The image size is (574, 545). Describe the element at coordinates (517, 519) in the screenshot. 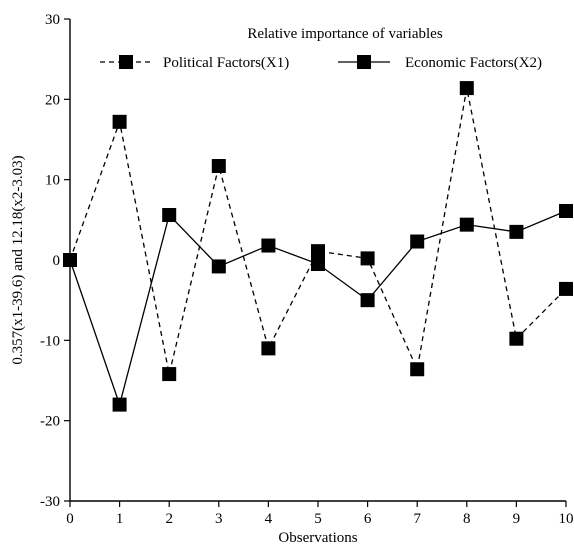

I see `x-tick-label: 9` at that location.